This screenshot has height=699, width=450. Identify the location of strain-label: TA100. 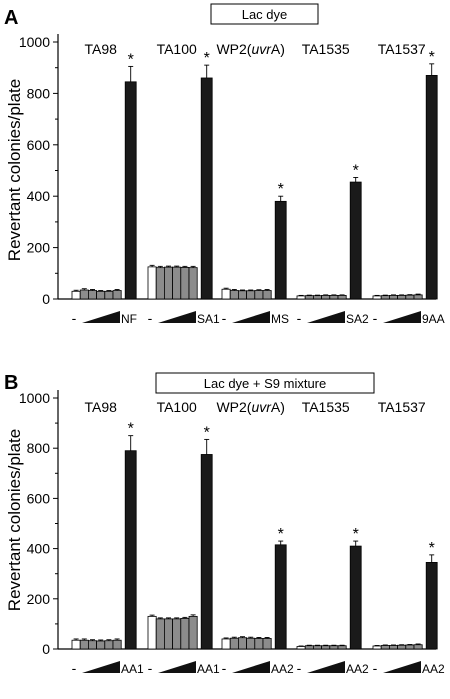
(177, 407).